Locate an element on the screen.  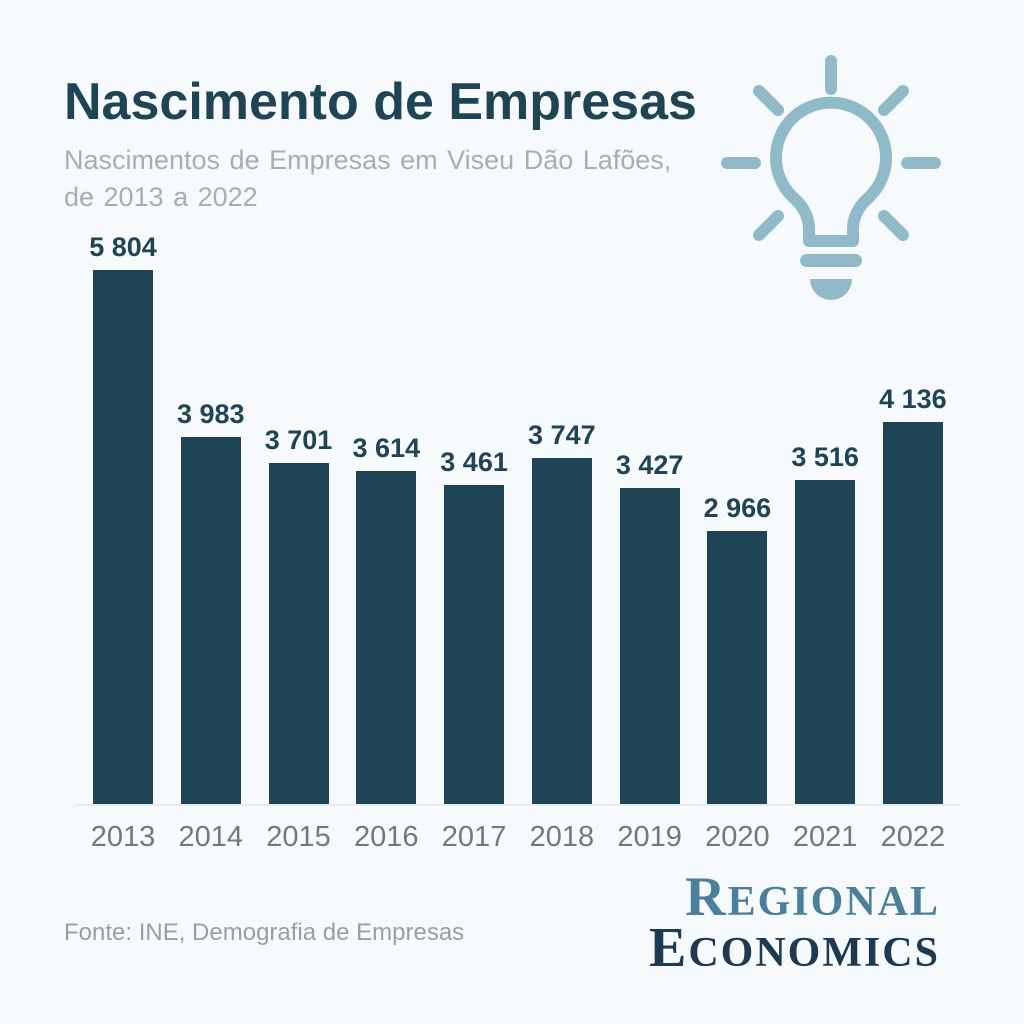
logo-word-regional: REGIONAL is located at coordinates (794, 897).